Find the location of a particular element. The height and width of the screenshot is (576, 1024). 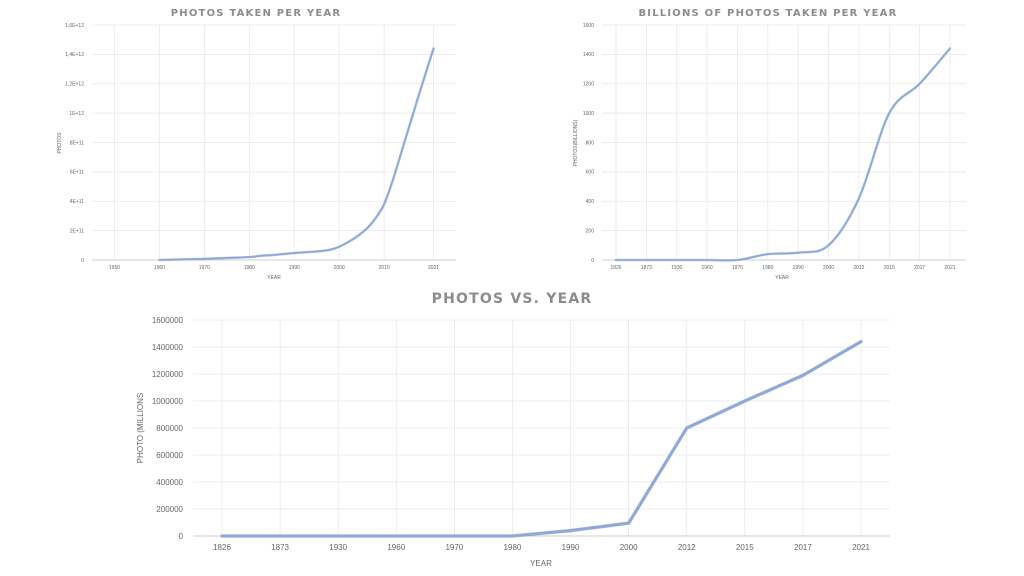

y-tick-label: 400000 is located at coordinates (169, 482).